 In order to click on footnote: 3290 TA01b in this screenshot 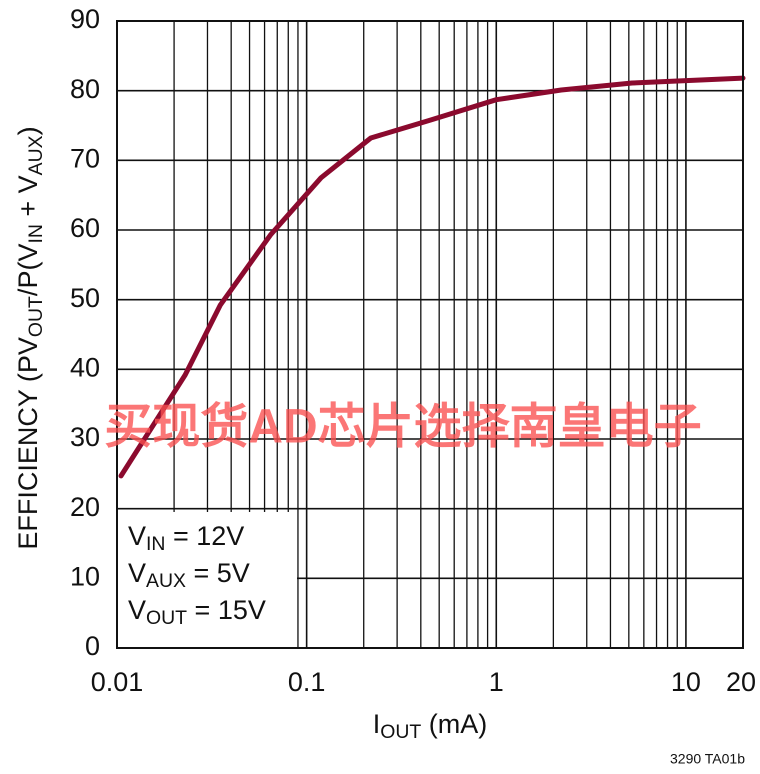, I will do `click(707, 759)`.